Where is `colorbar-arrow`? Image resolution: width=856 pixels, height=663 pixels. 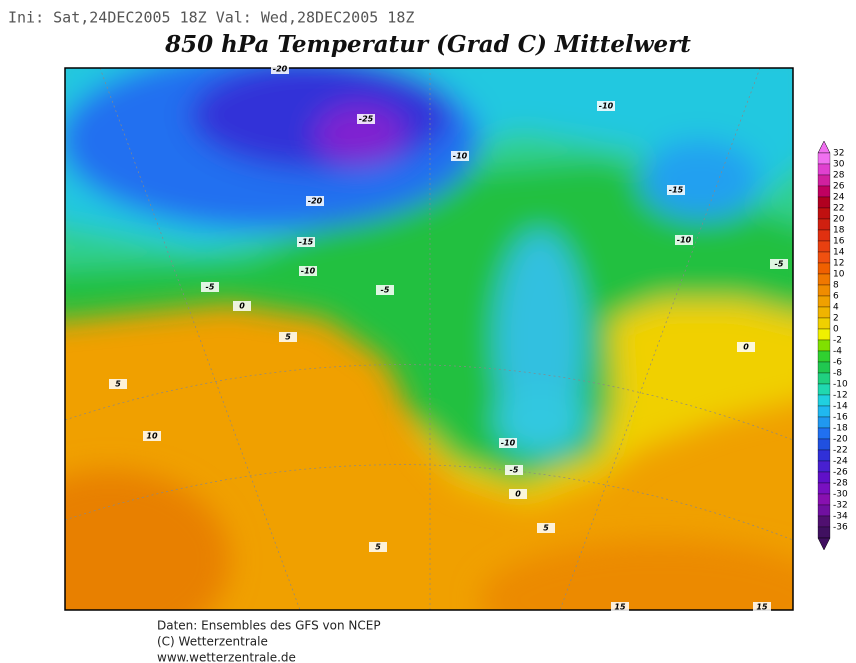
colorbar-arrow is located at coordinates (824, 147).